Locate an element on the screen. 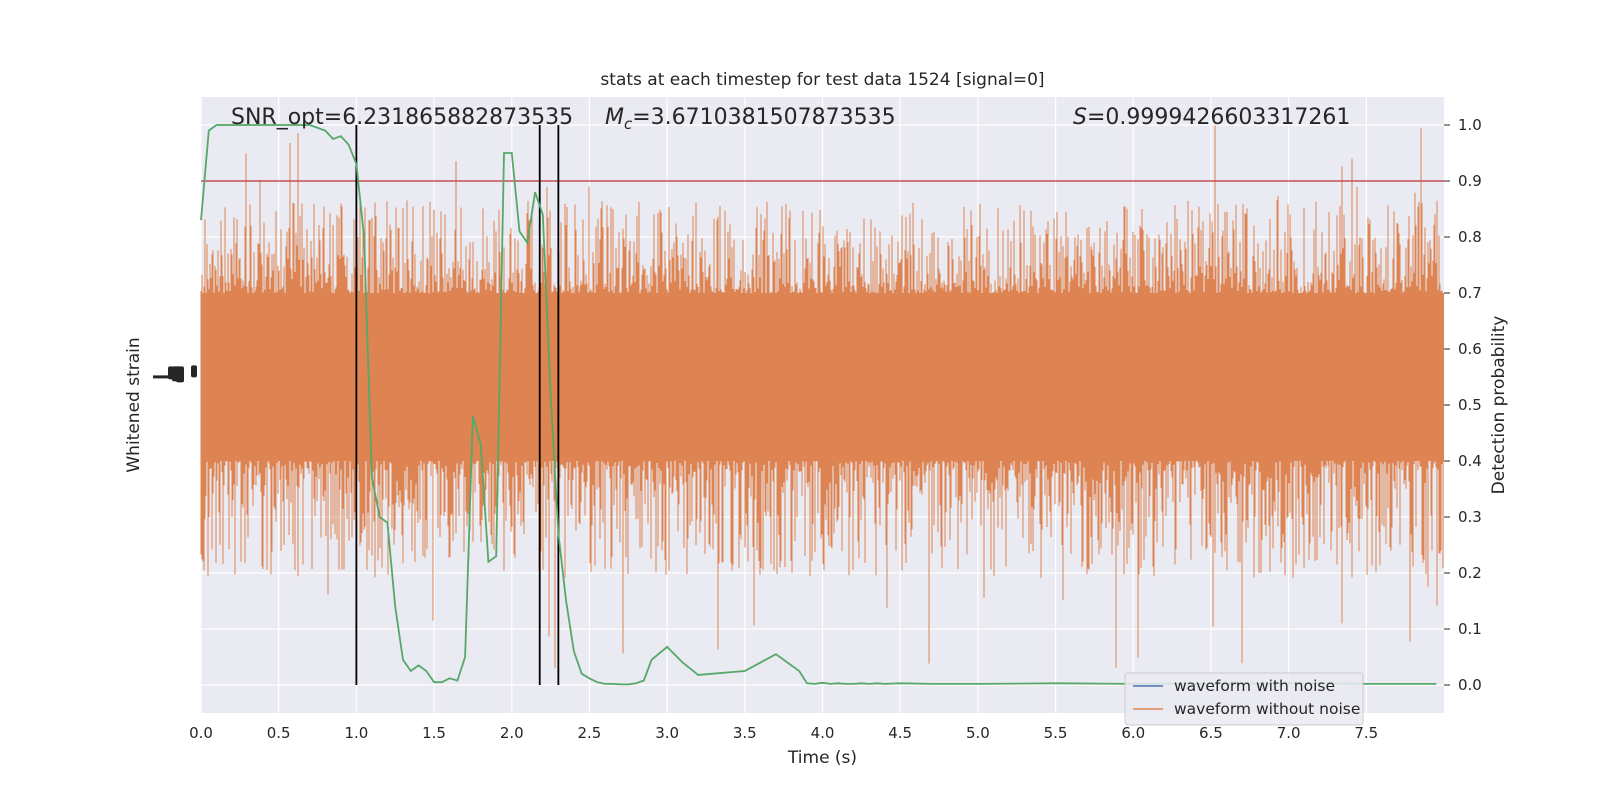  x-tick-label: 0.5 is located at coordinates (279, 733).